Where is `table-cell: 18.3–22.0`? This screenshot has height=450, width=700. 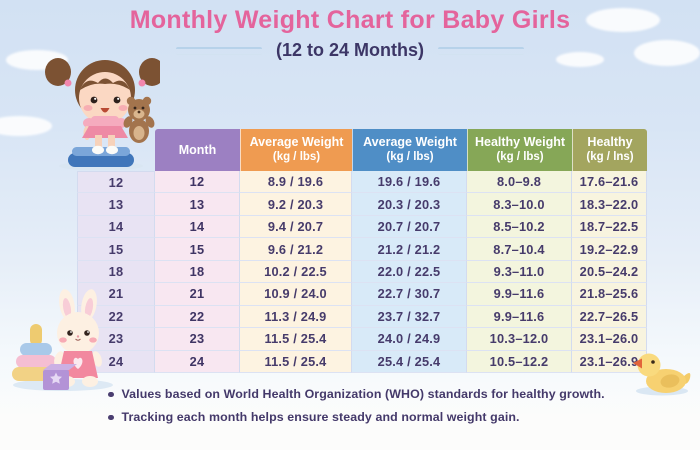
table-cell: 18.3–22.0 is located at coordinates (609, 204).